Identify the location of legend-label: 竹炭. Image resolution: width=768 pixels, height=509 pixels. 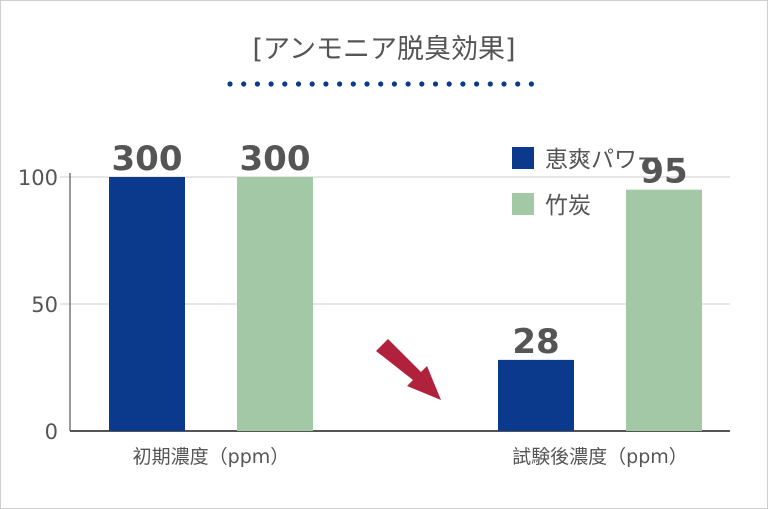
(568, 206).